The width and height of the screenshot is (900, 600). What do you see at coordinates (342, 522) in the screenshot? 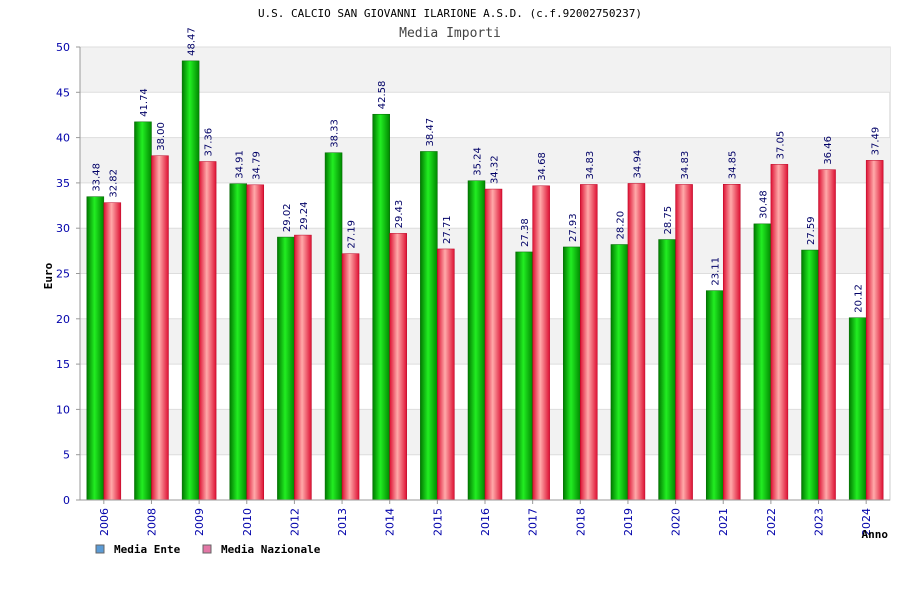
I see `x-tick-label: 2013` at bounding box center [342, 522].